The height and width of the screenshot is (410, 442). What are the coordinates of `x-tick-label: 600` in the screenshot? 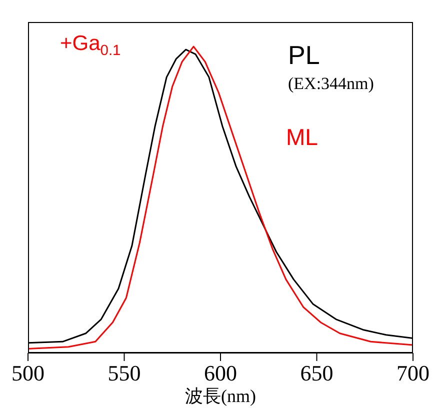 It's located at (220, 373).